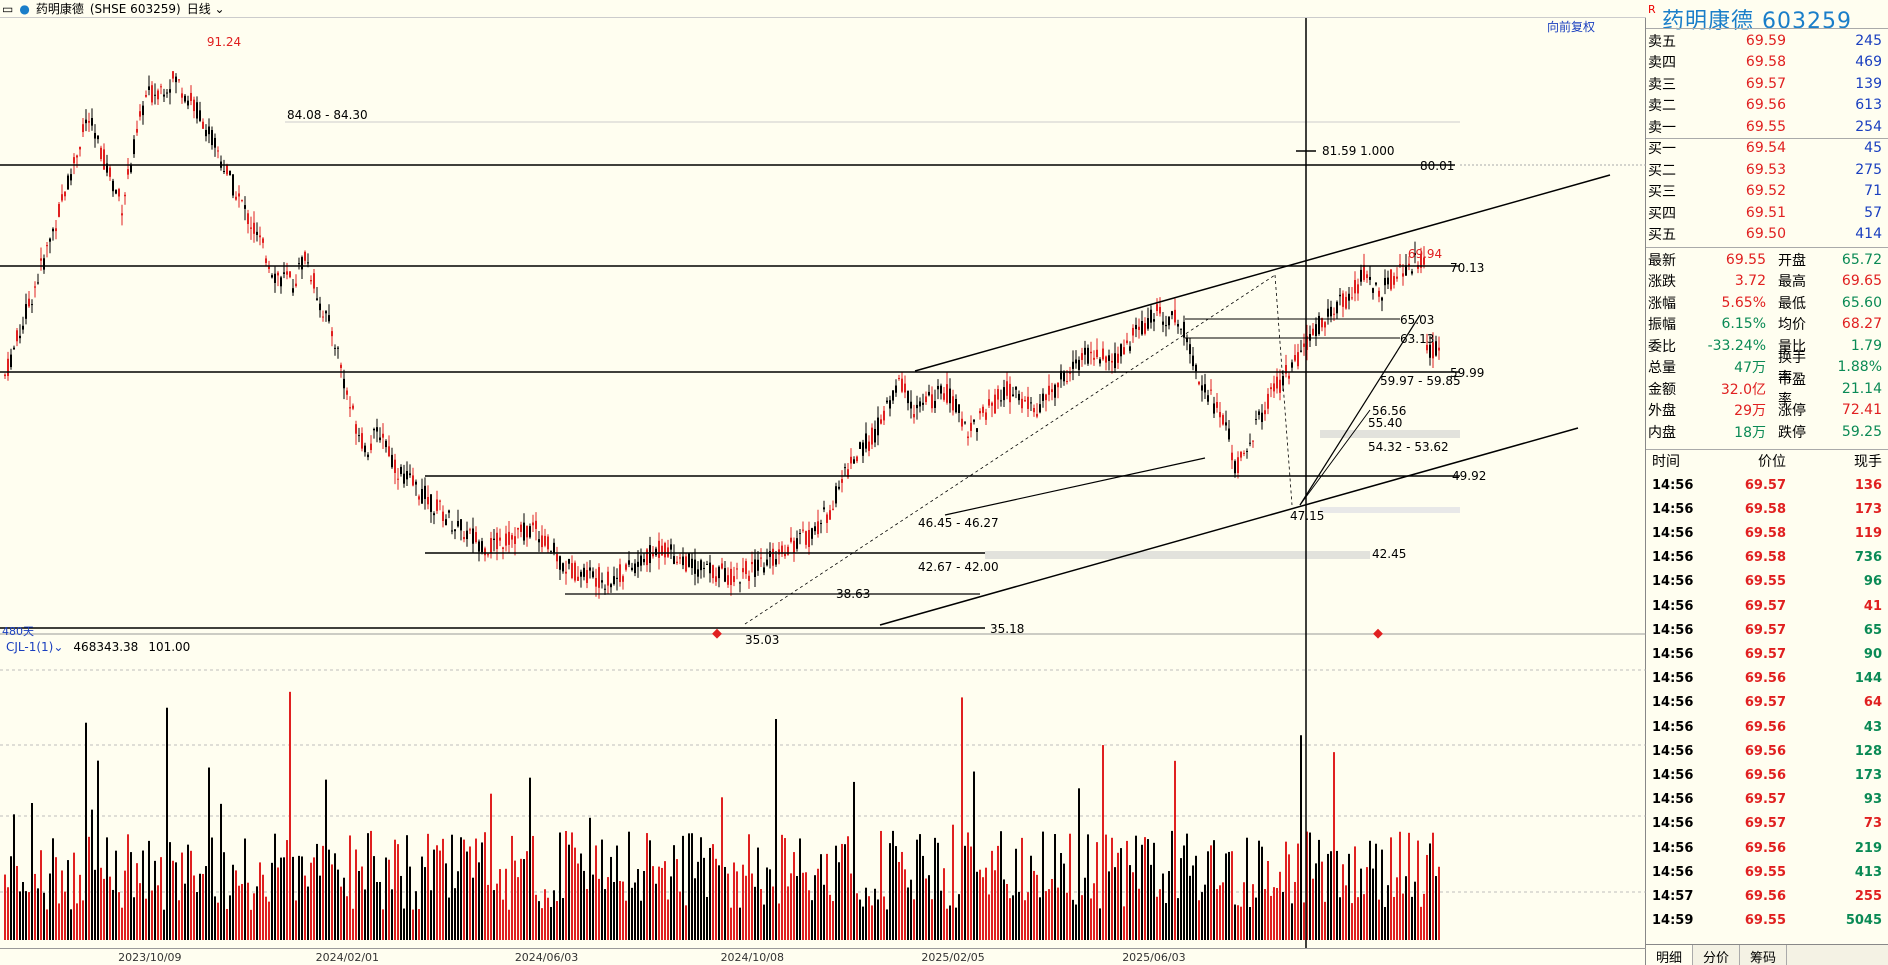 The height and width of the screenshot is (965, 1888). Describe the element at coordinates (1772, 462) in the screenshot. I see `ticks-header-price: 价位` at that location.